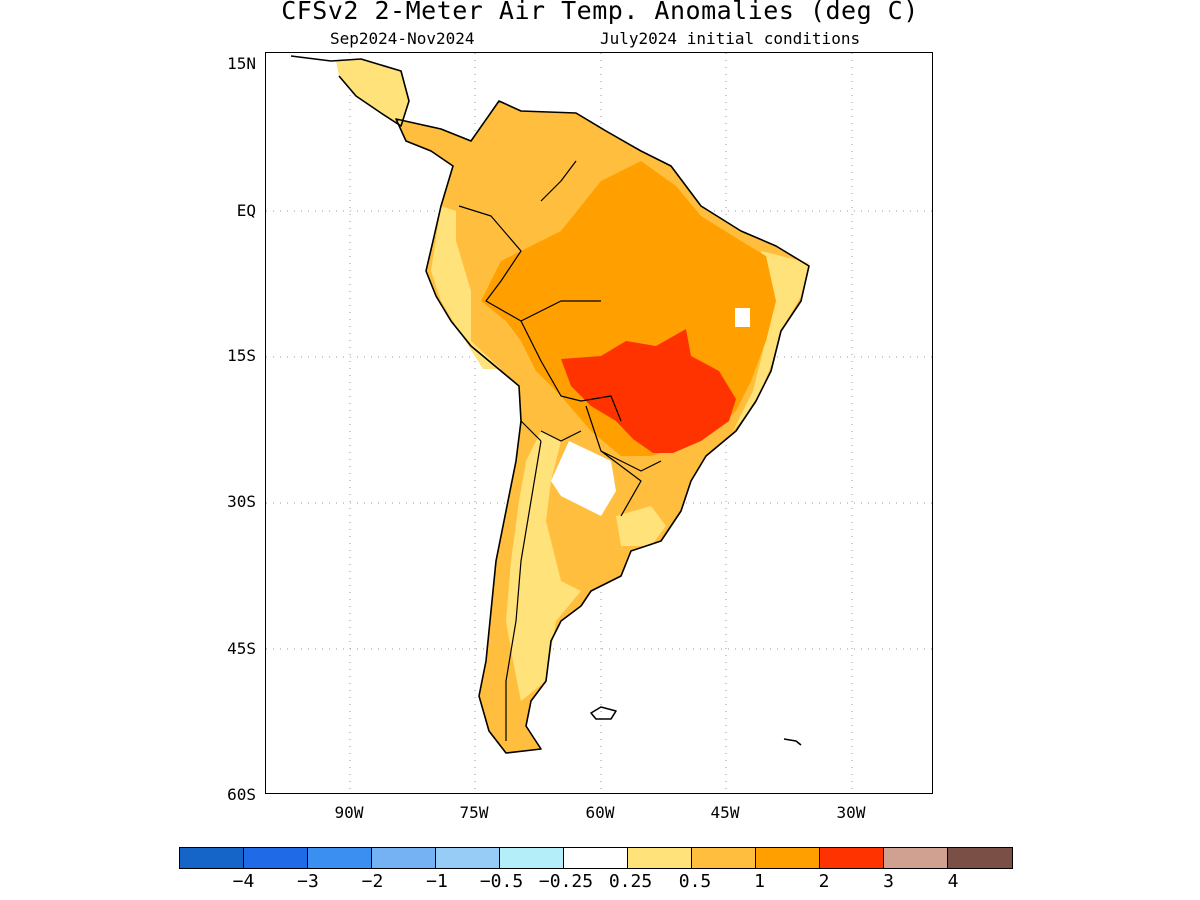 The width and height of the screenshot is (1200, 900). What do you see at coordinates (241, 355) in the screenshot?
I see `lat-label-15s: 15S` at bounding box center [241, 355].